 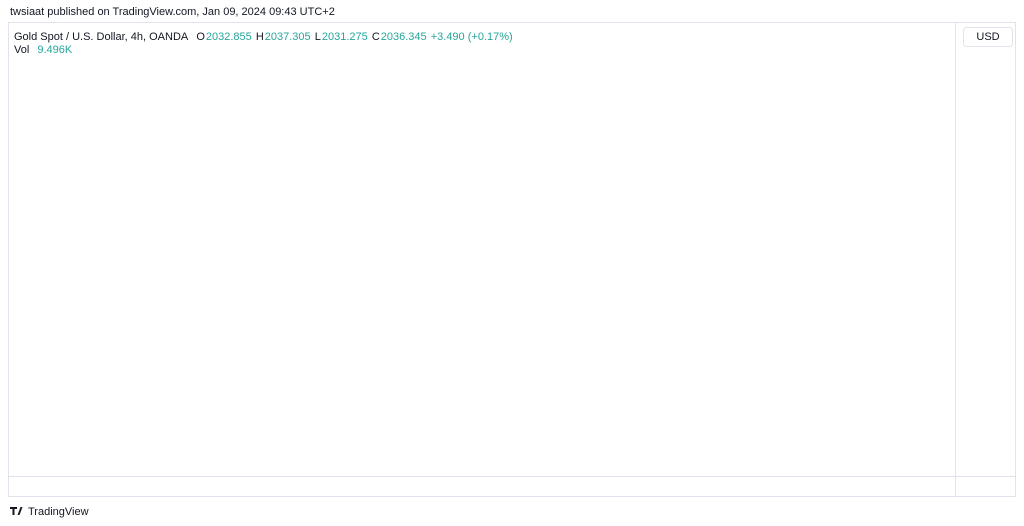 What do you see at coordinates (101, 37) in the screenshot?
I see `symbol-name: Gold Spot / U.S. Dollar, 4h, OANDA` at bounding box center [101, 37].